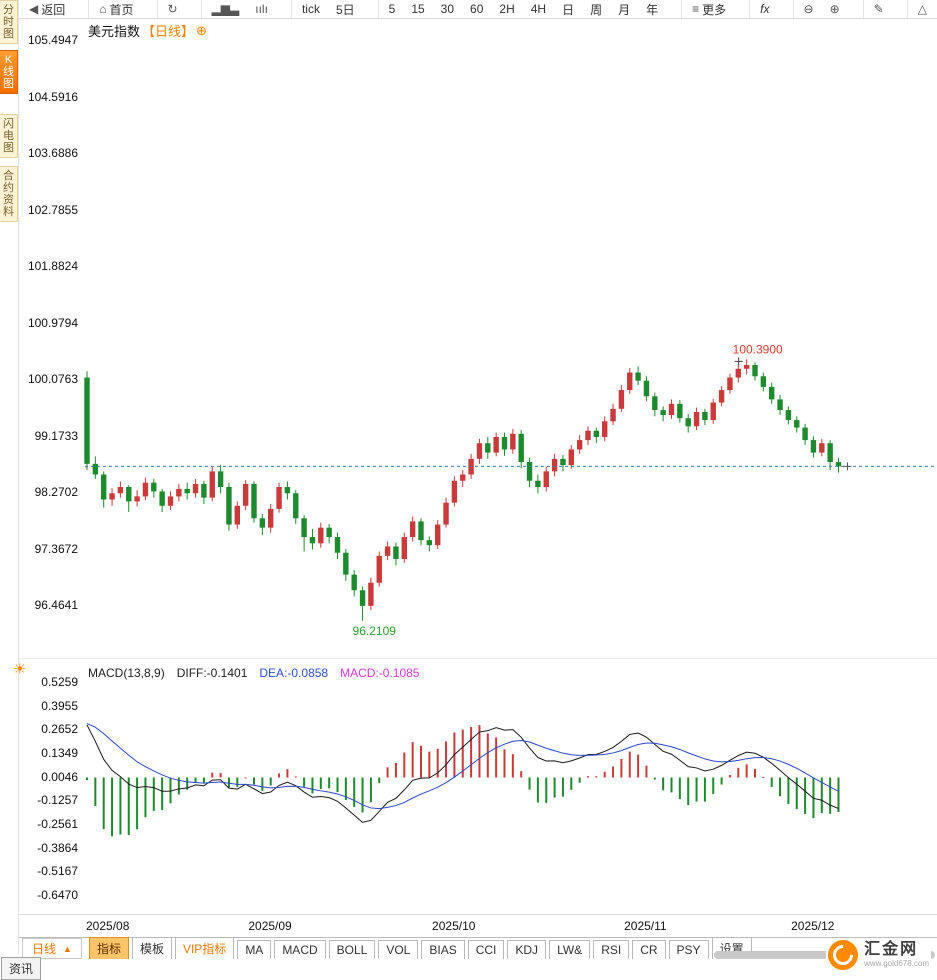  I want to click on toolbar-label: 年, so click(652, 9).